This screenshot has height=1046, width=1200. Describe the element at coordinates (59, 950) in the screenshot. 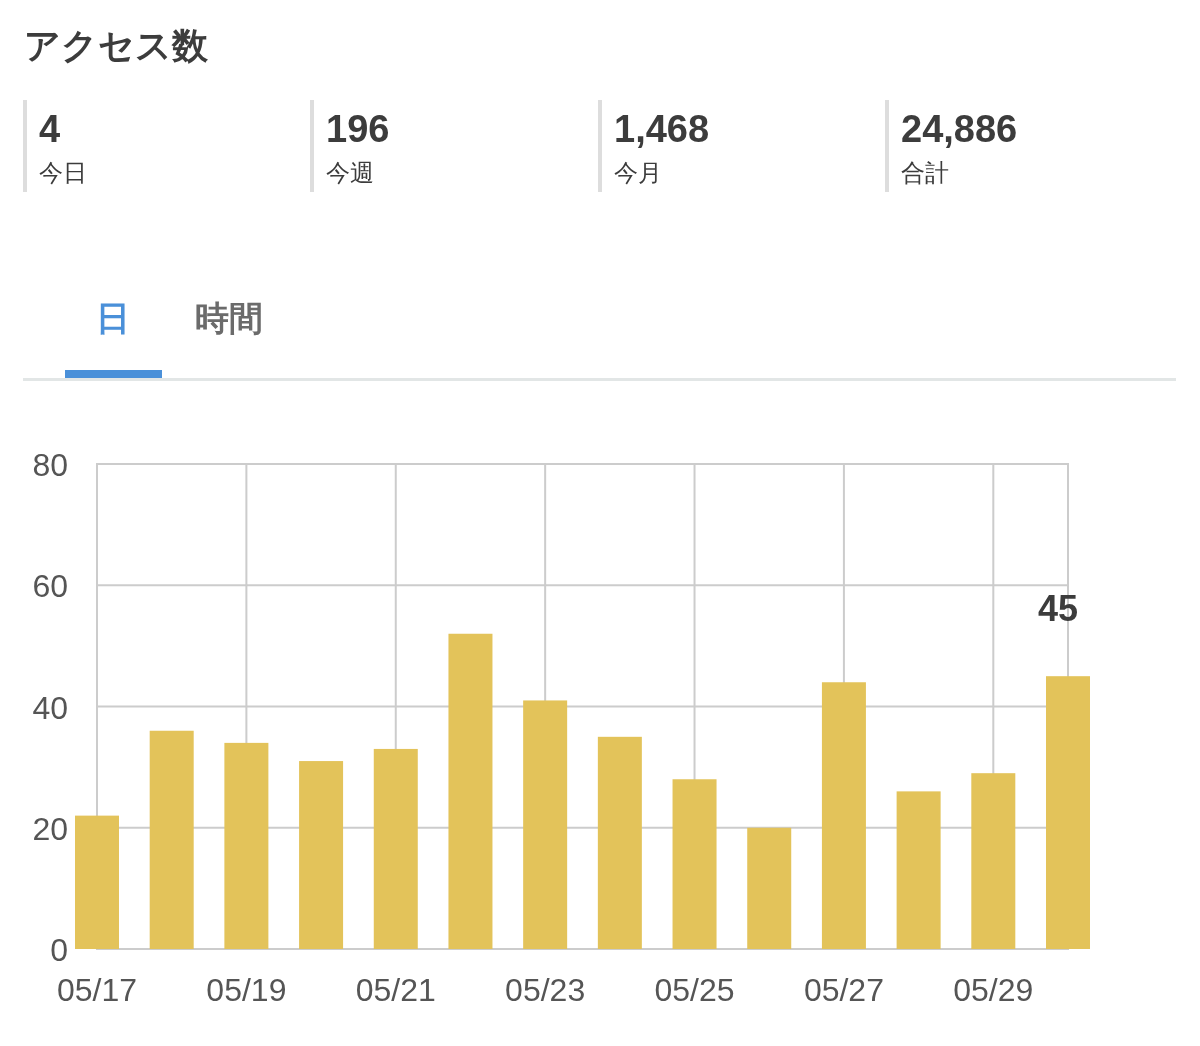

I see `y-tick-label: 0` at that location.